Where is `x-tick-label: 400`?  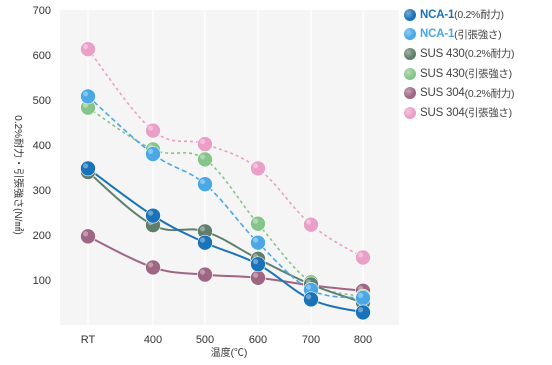 x-tick-label: 400 is located at coordinates (153, 340).